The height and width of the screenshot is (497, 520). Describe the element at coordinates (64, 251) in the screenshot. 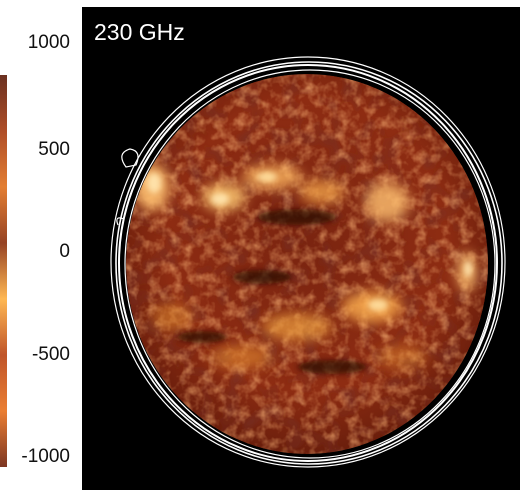

I see `y-tick-0: 0` at that location.